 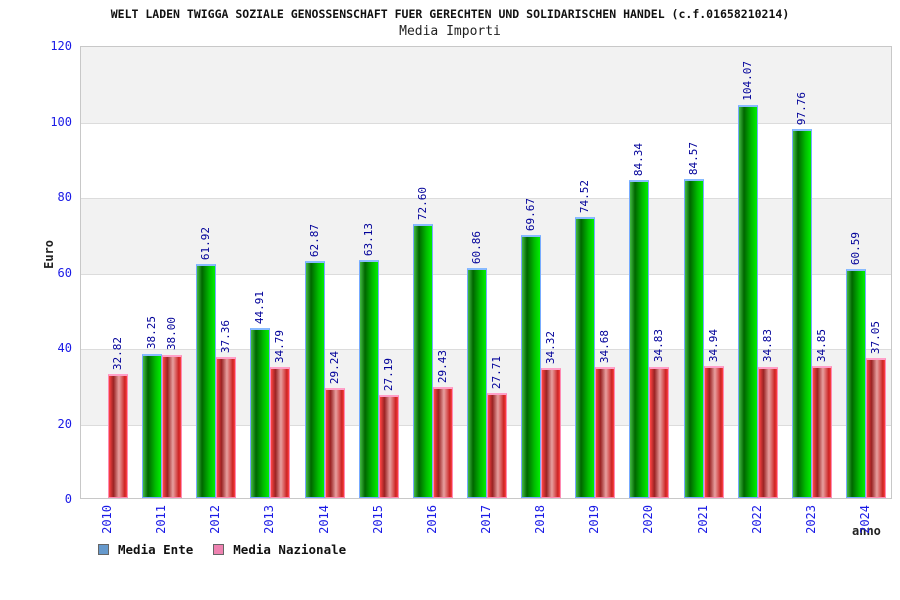 I want to click on bar-value-label: 32.82, so click(x=118, y=353).